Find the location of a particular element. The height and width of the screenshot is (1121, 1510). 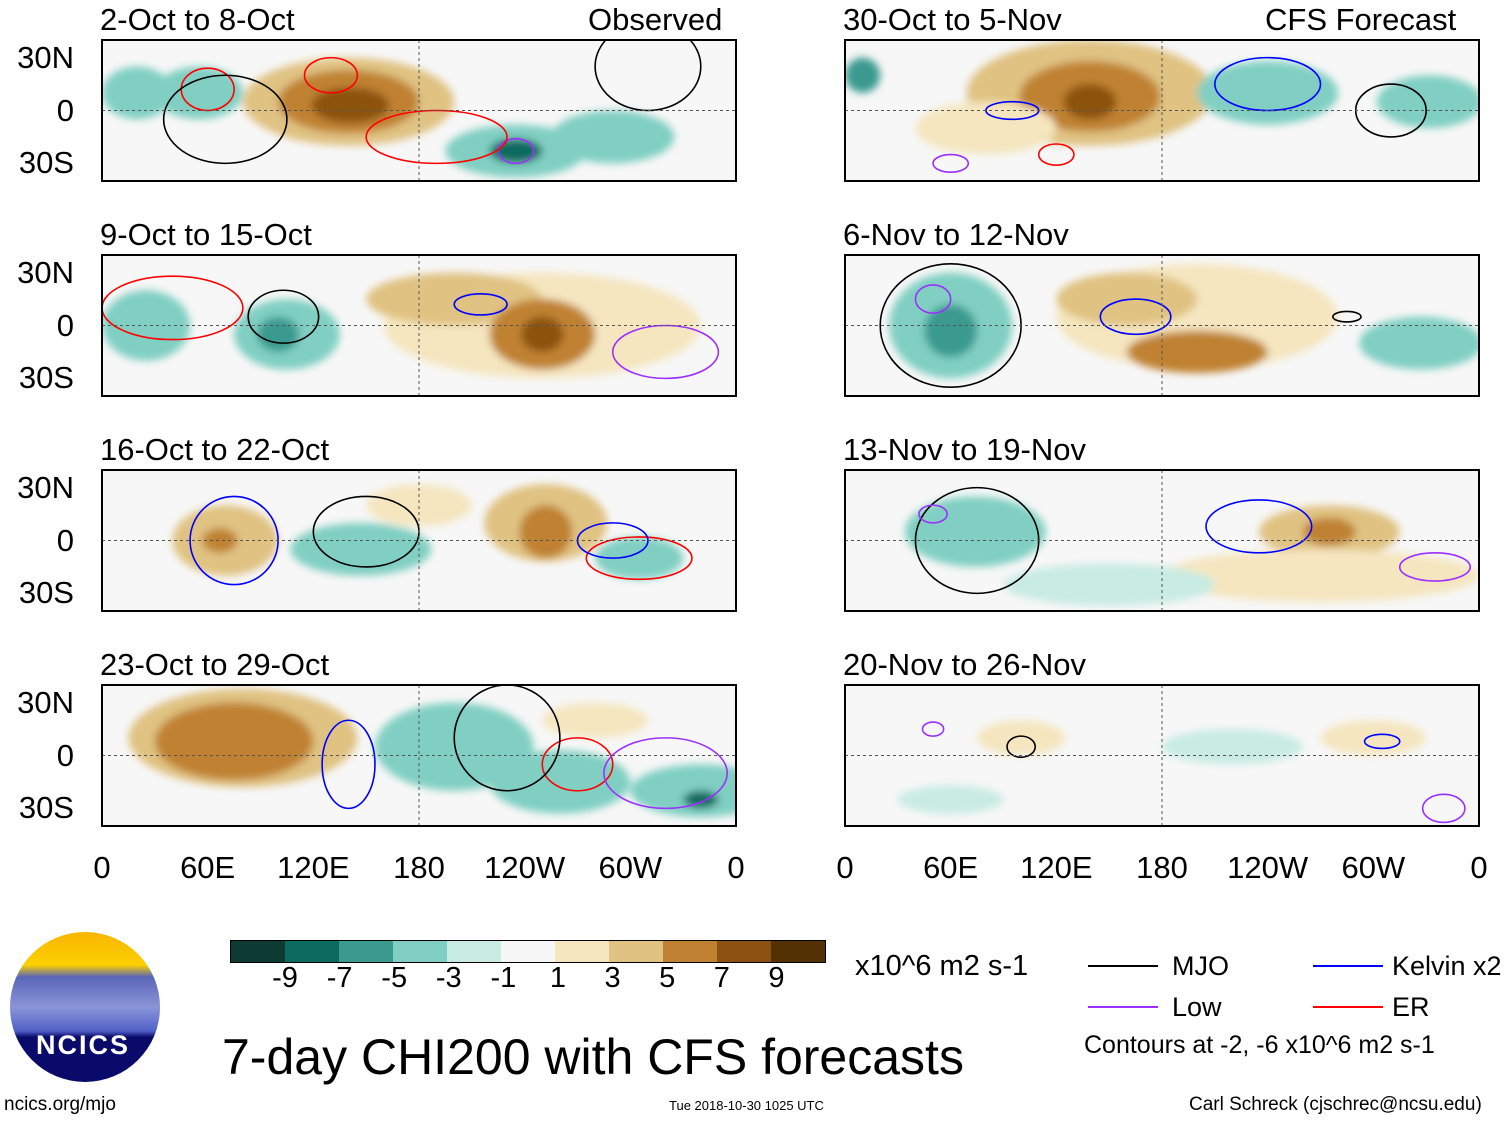

observed-label: Observed is located at coordinates (655, 19).